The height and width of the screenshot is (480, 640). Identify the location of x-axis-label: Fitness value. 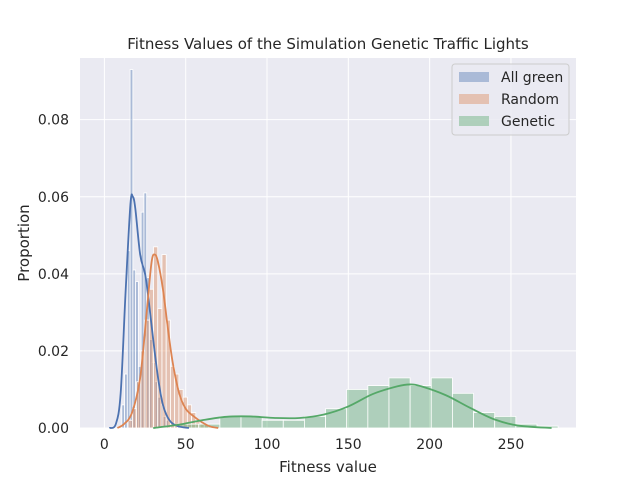
(328, 467).